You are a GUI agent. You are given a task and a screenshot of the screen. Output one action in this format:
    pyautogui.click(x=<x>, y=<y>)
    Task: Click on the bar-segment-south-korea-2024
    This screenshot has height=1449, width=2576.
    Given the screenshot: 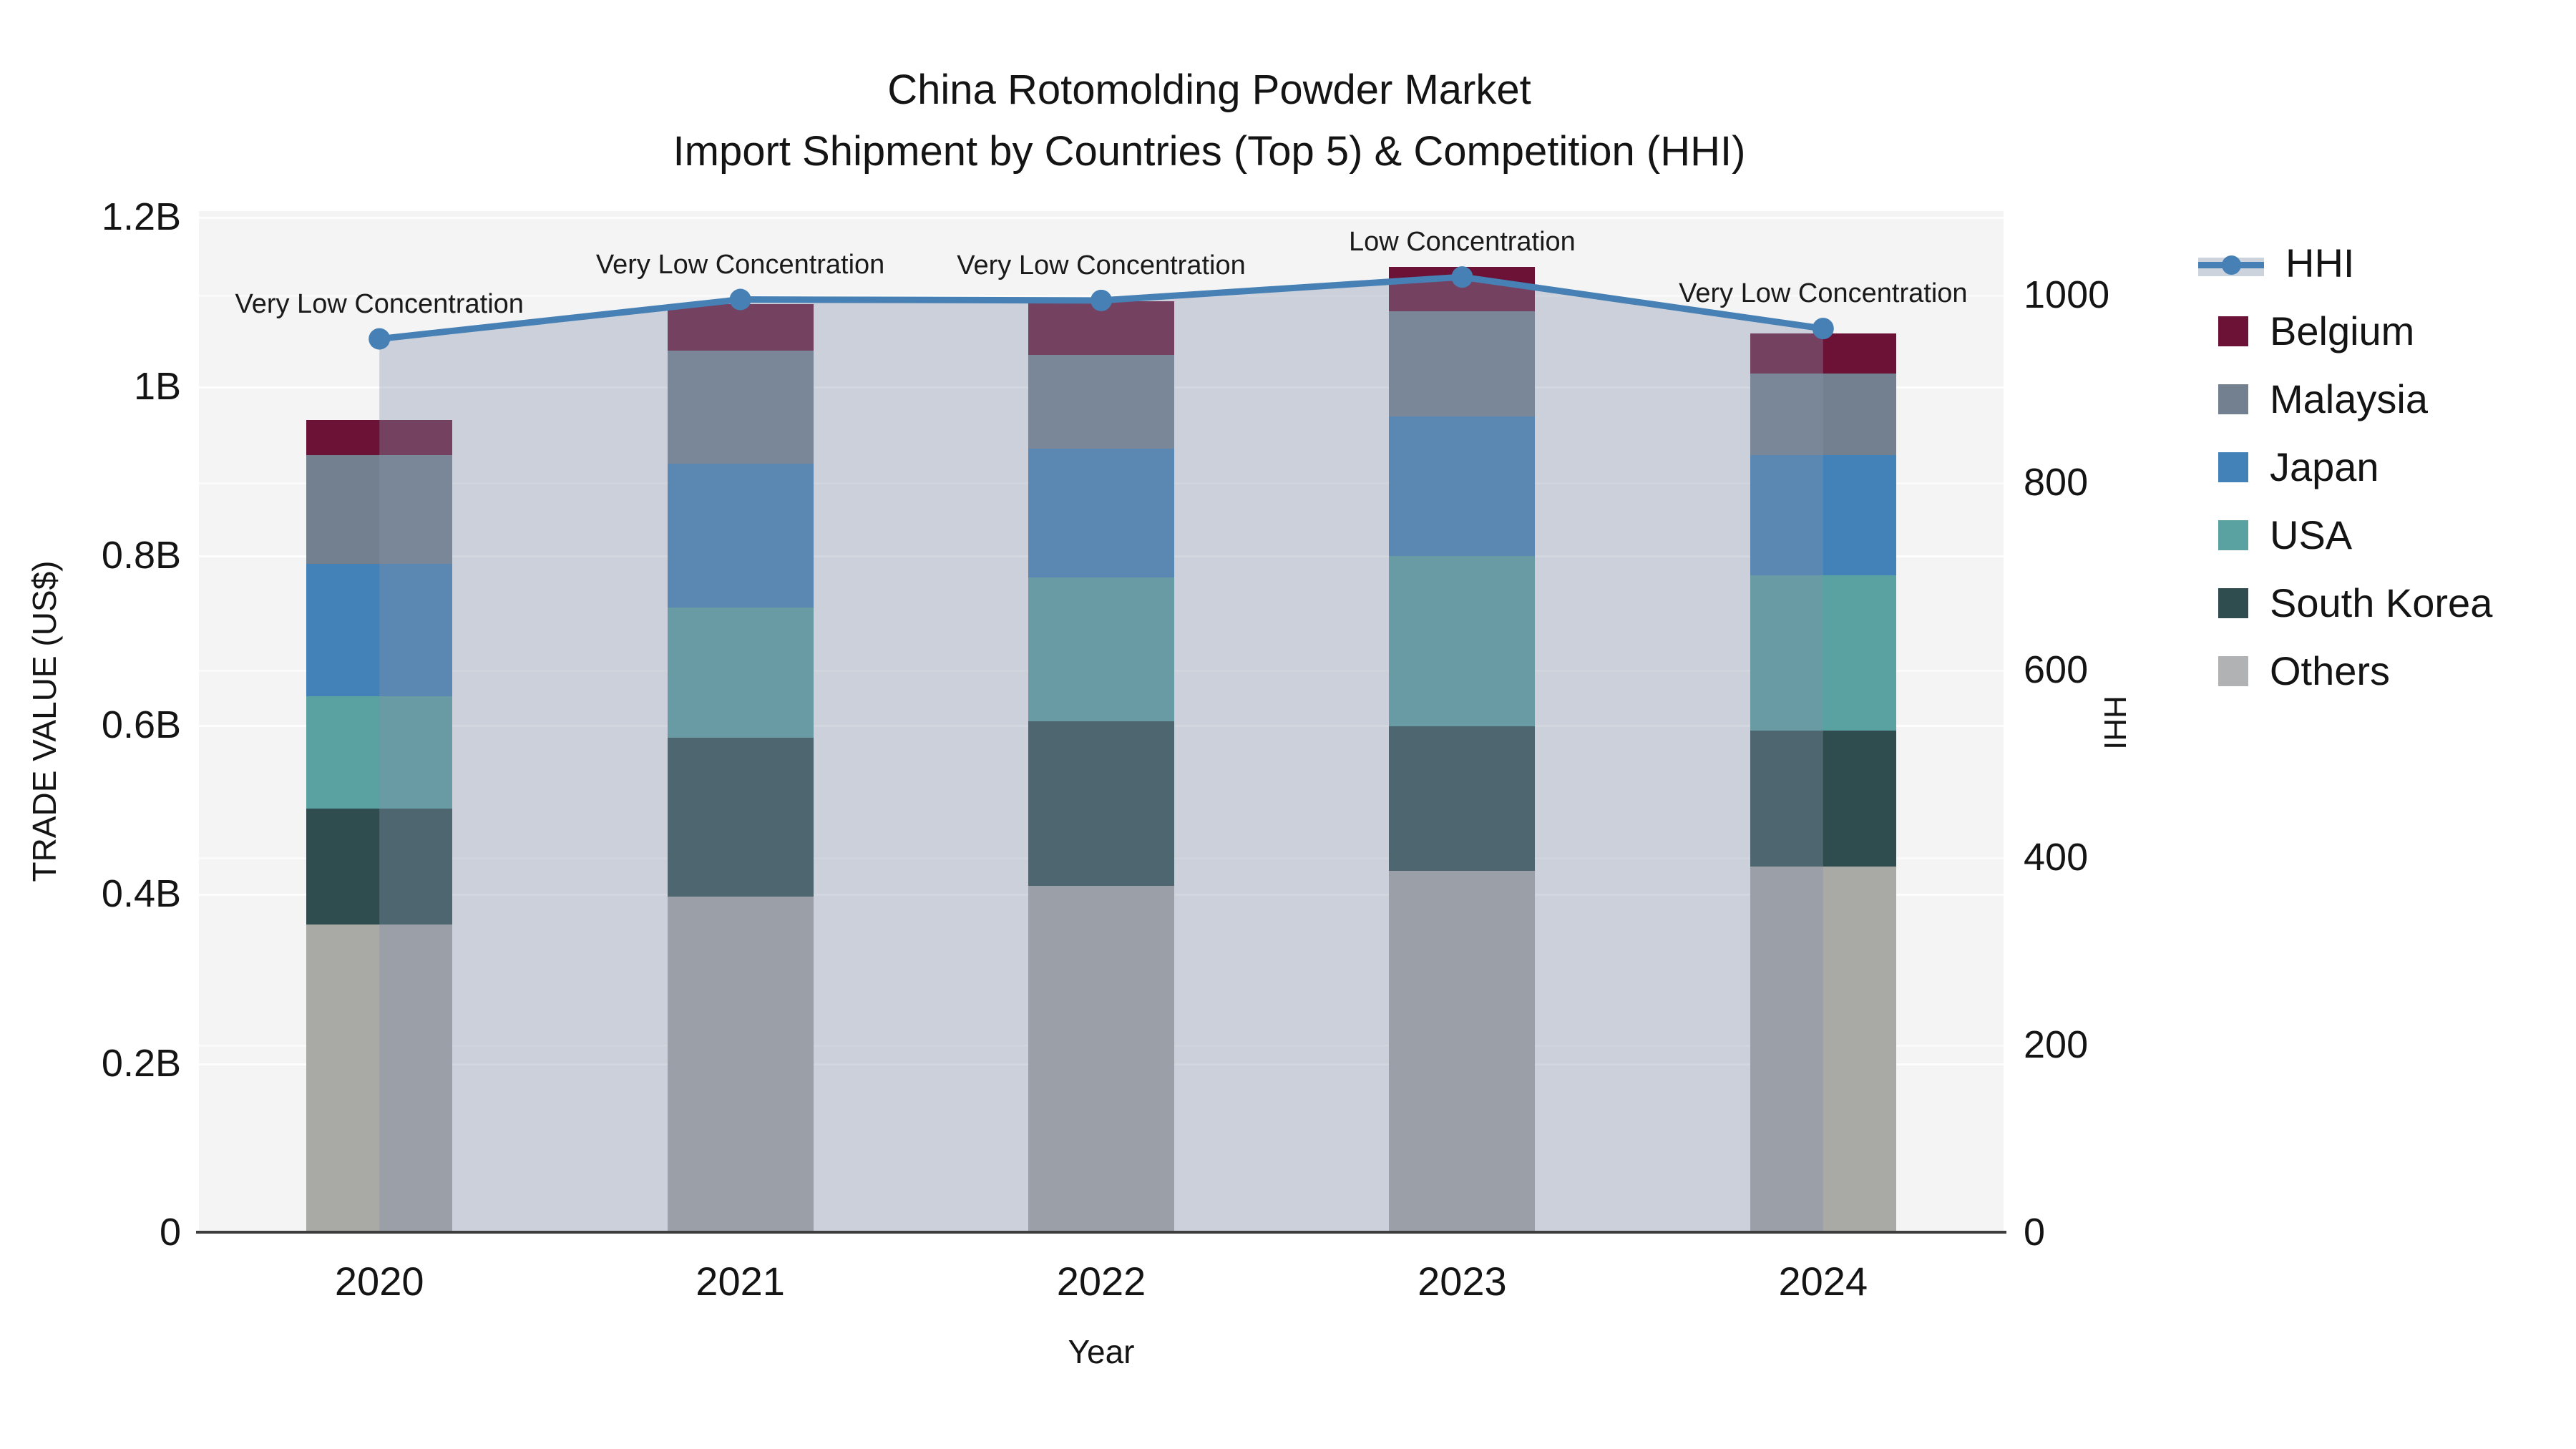 What is the action you would take?
    pyautogui.click(x=1823, y=798)
    